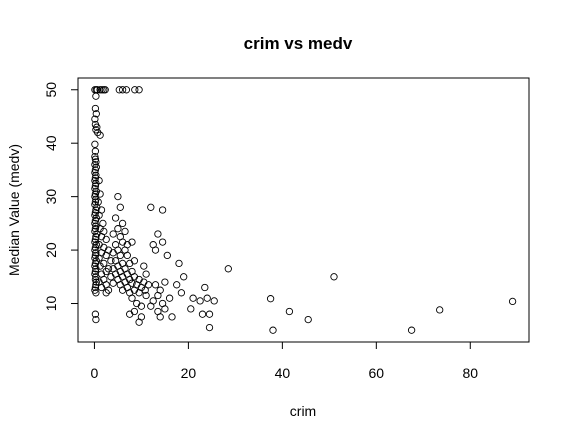 The height and width of the screenshot is (441, 573). What do you see at coordinates (51, 250) in the screenshot?
I see `y-tick-label: 20` at bounding box center [51, 250].